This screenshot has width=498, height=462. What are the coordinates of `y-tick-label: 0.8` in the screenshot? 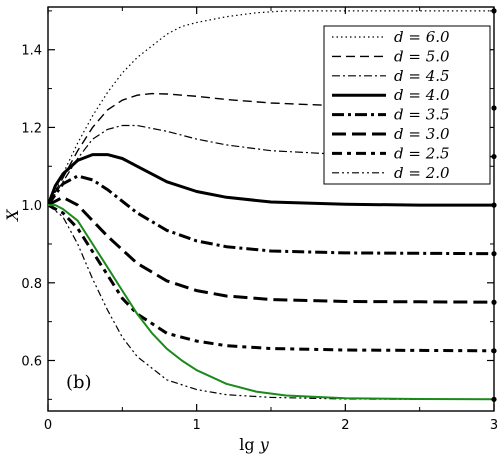 It's located at (31, 284).